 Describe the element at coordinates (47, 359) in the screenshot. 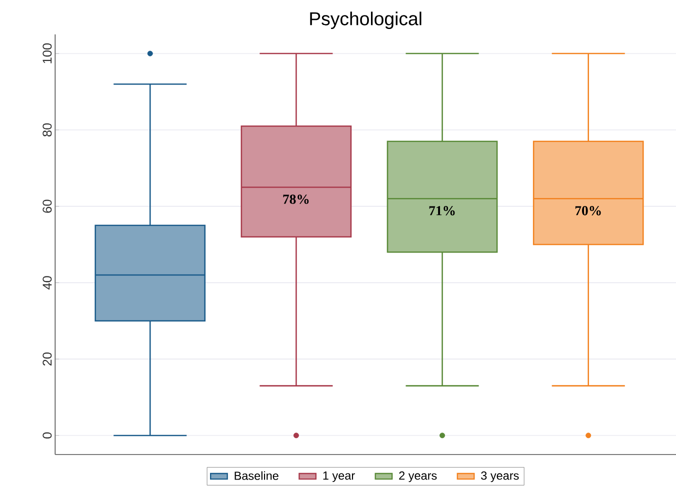

I see `y-tick-label: 20` at that location.